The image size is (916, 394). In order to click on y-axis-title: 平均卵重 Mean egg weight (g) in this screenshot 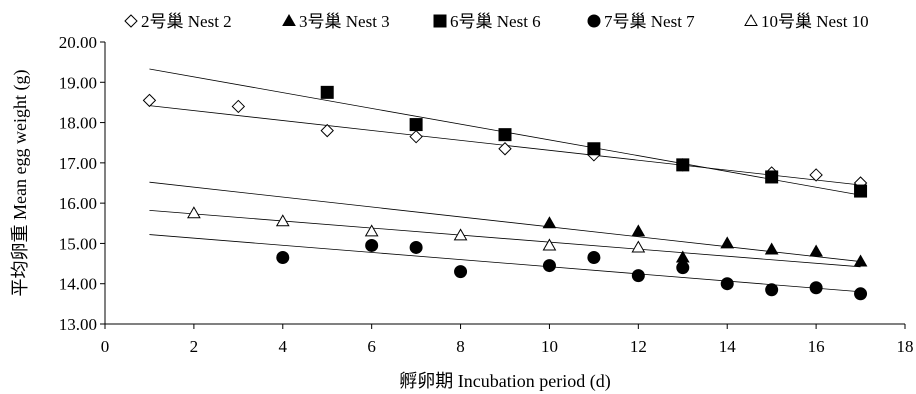, I will do `click(20, 183)`.